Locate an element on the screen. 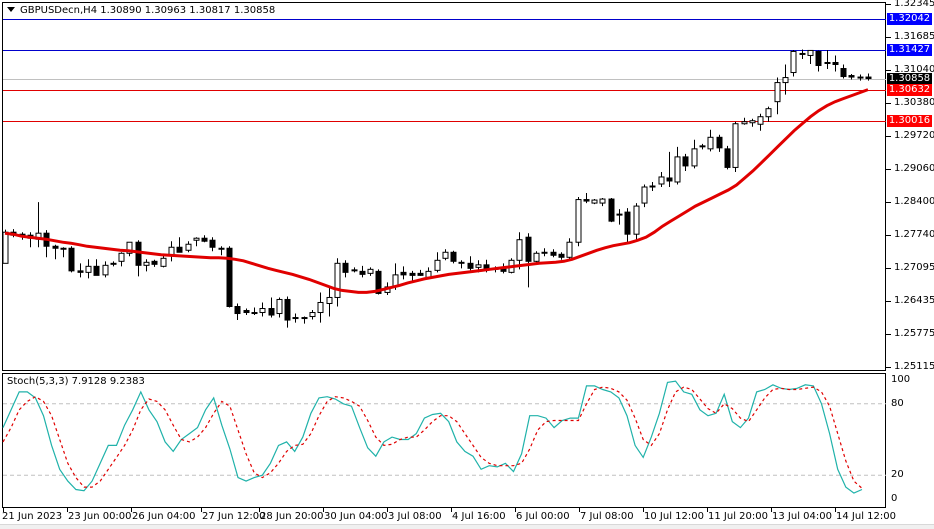 This screenshot has width=934, height=529. price-axis-label: 1.31685 is located at coordinates (914, 36).